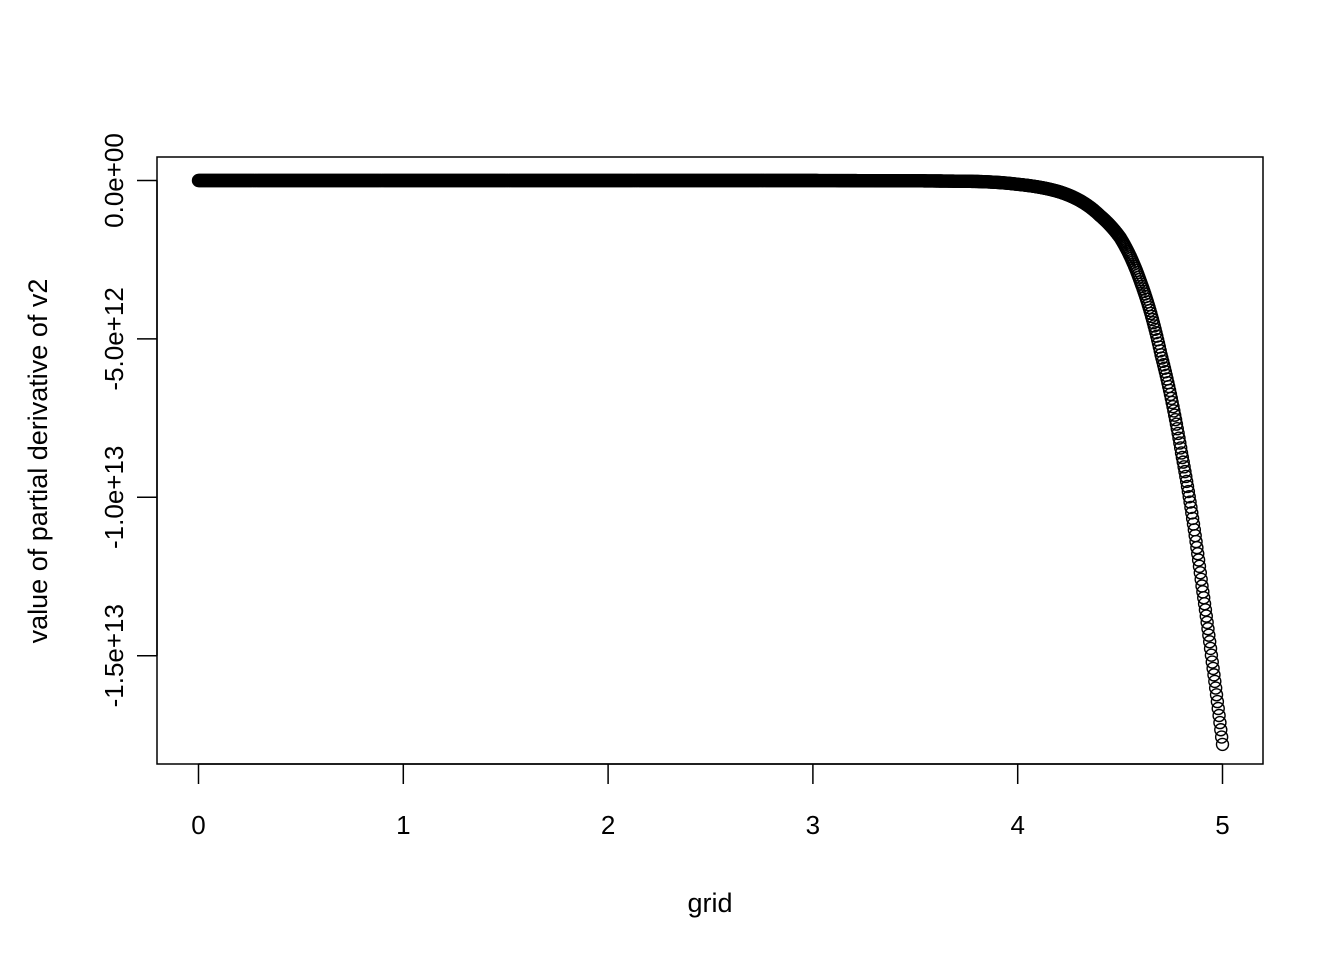  What do you see at coordinates (709, 903) in the screenshot?
I see `x-axis-title: grid` at bounding box center [709, 903].